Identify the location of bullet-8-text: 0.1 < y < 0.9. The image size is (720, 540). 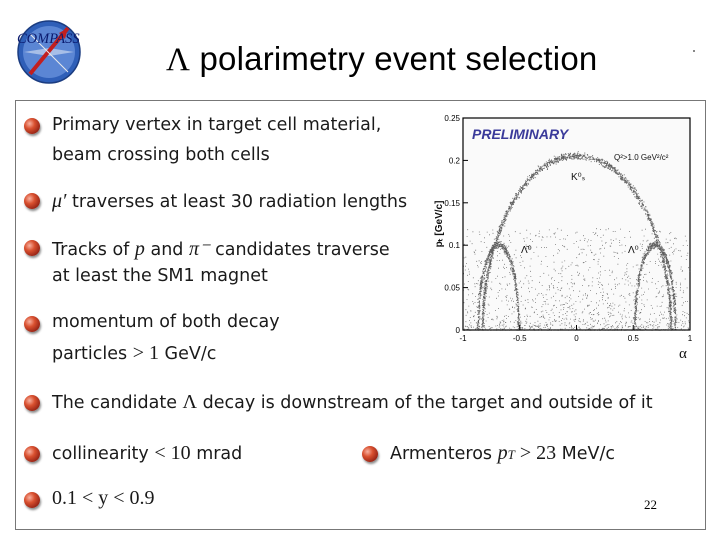
(103, 498).